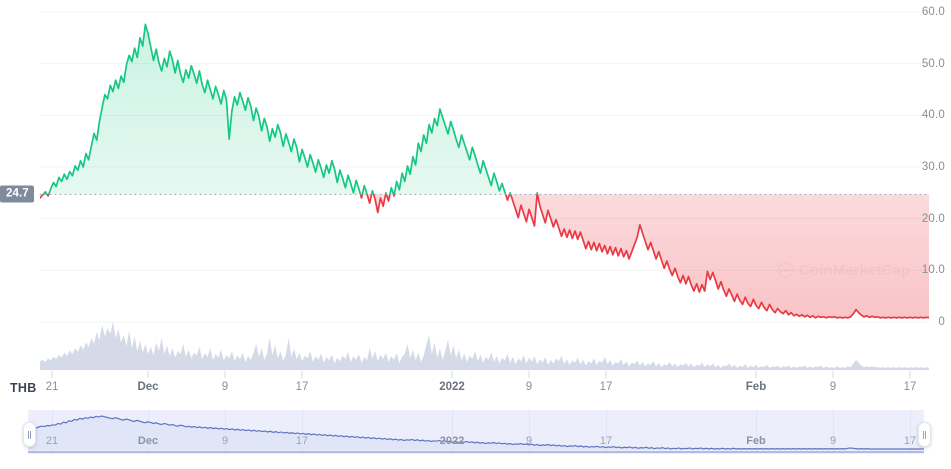 The height and width of the screenshot is (469, 951). What do you see at coordinates (452, 387) in the screenshot?
I see `x-tick-label: 2022` at bounding box center [452, 387].